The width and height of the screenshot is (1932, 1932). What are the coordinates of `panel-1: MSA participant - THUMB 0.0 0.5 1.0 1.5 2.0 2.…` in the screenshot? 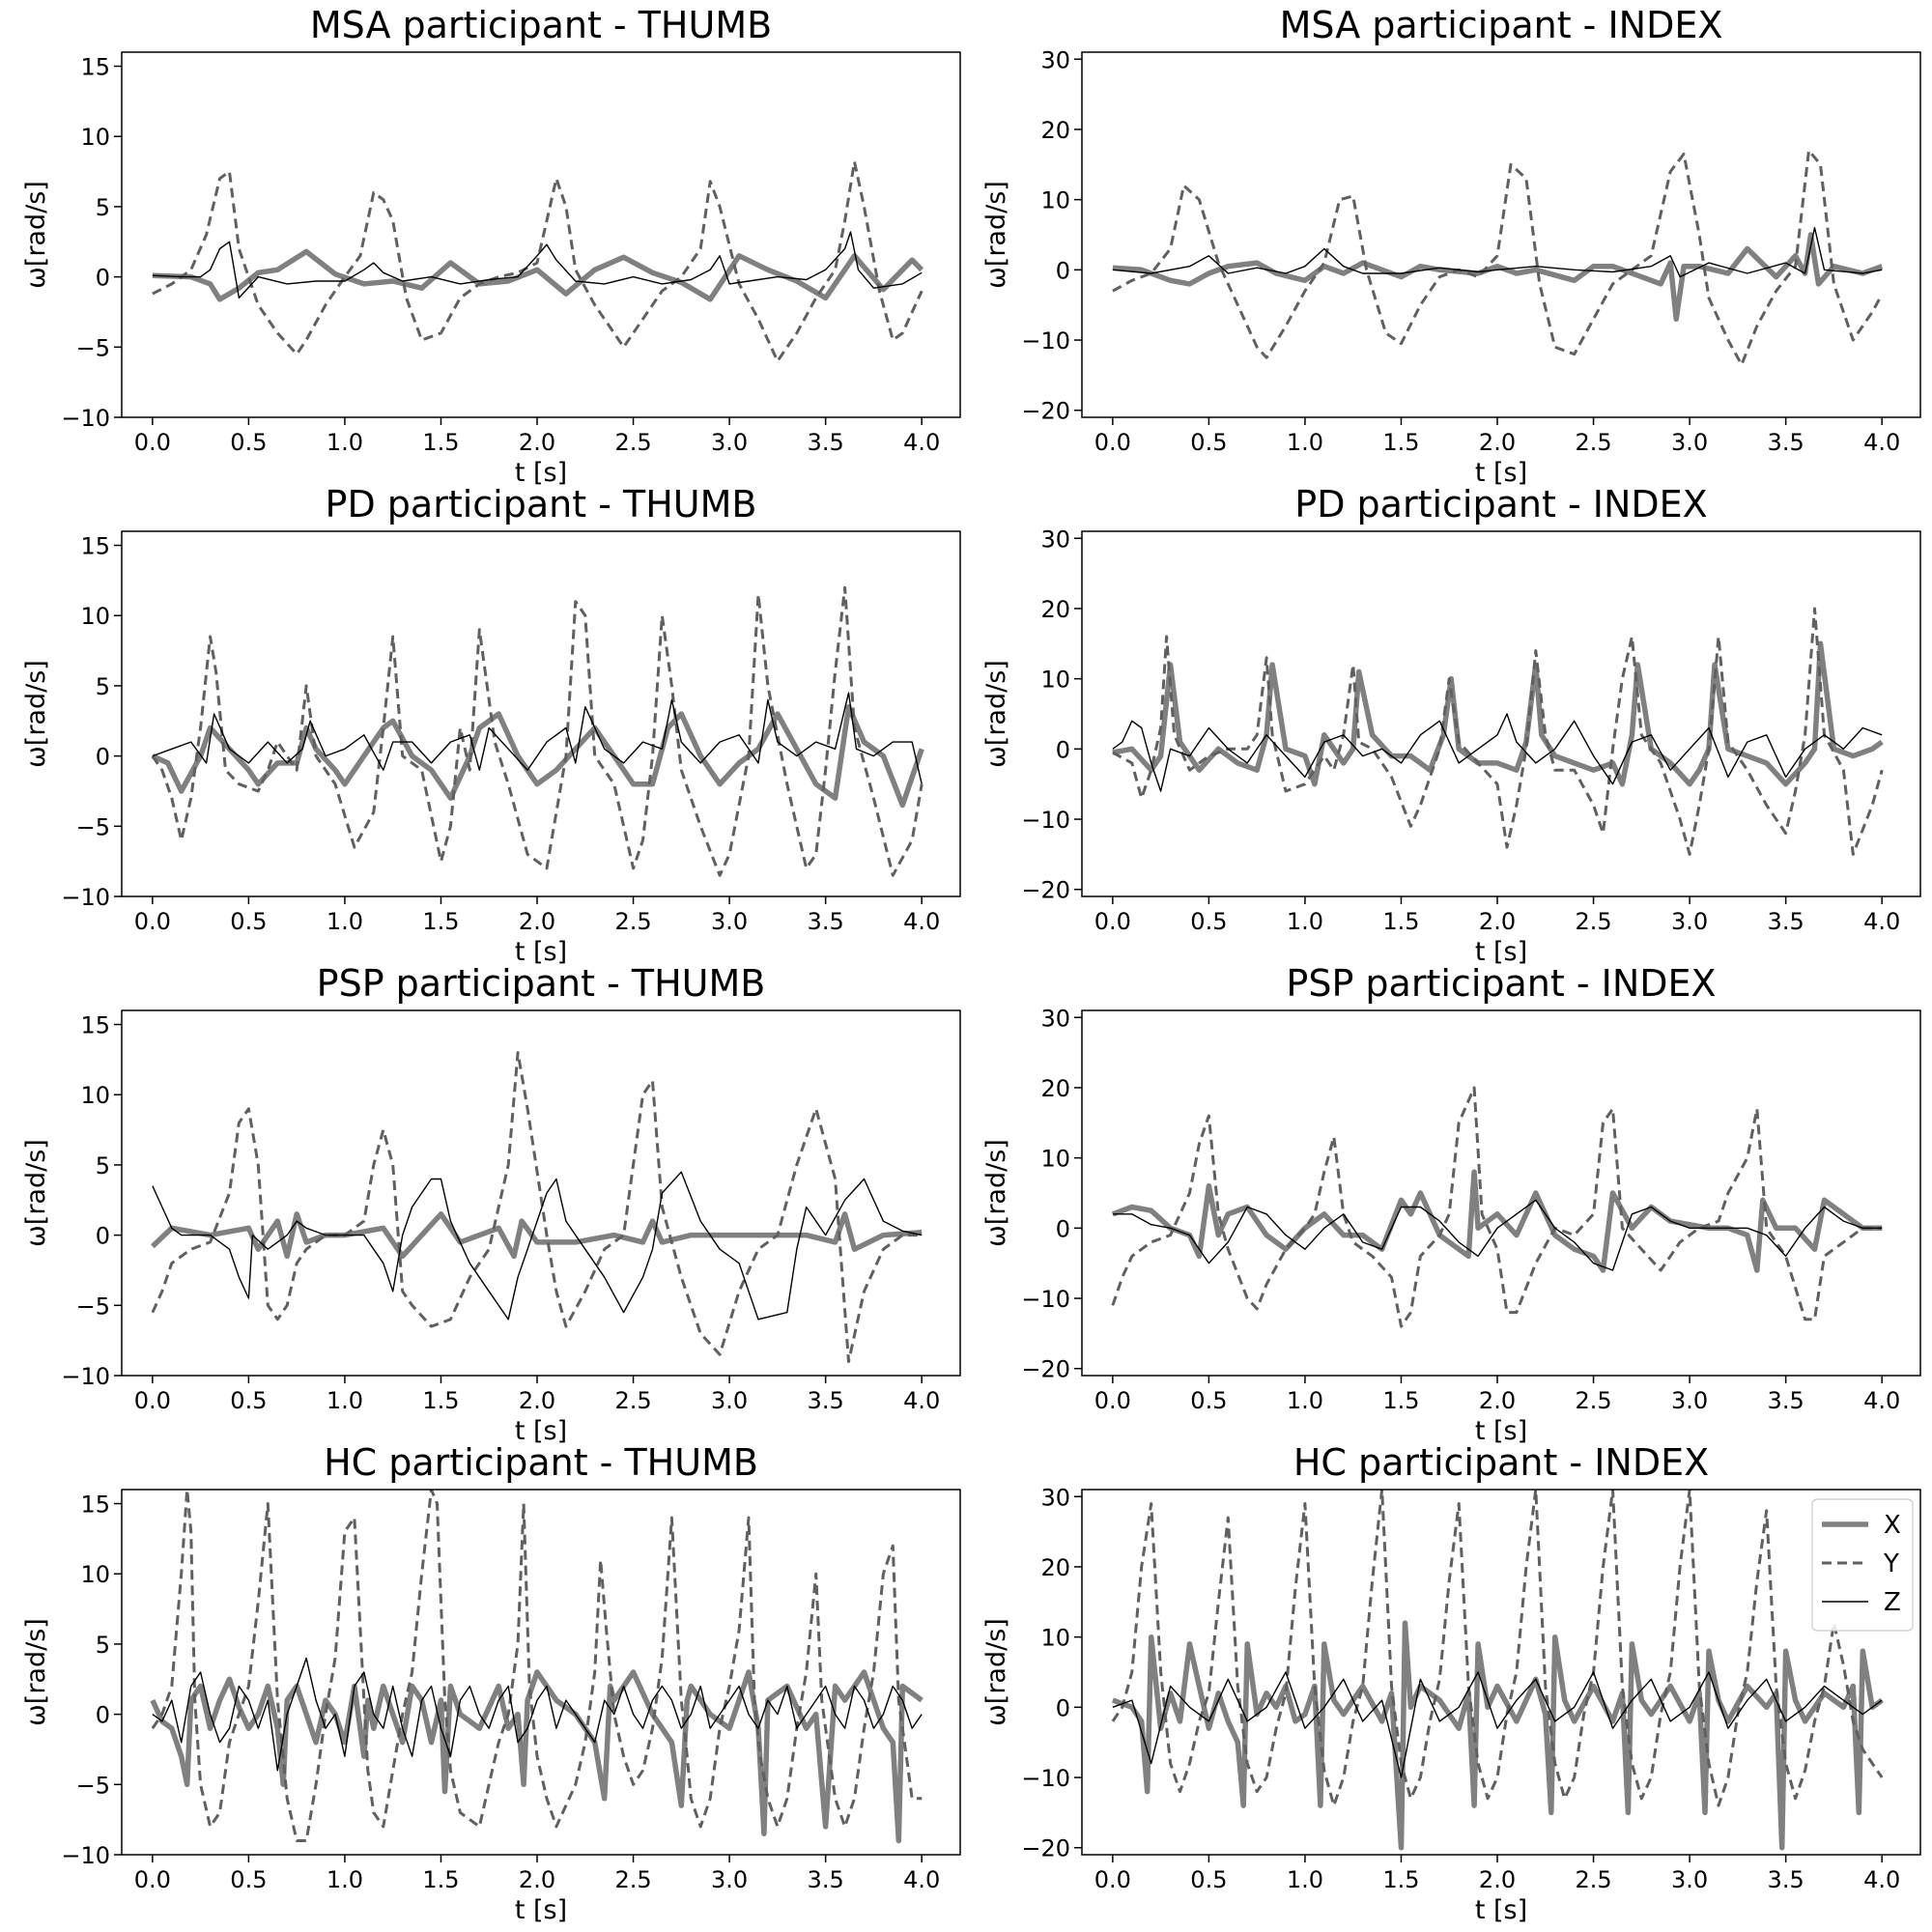 It's located at (491, 246).